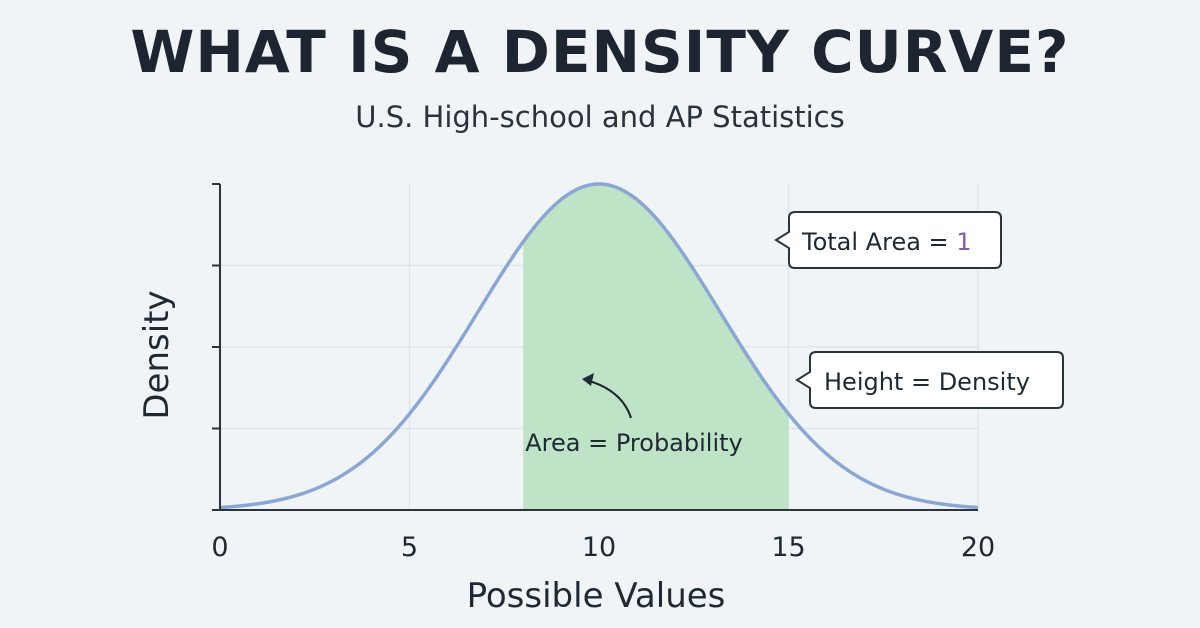 This screenshot has height=628, width=1200. Describe the element at coordinates (927, 382) in the screenshot. I see `height-density-label: Height = Density` at that location.